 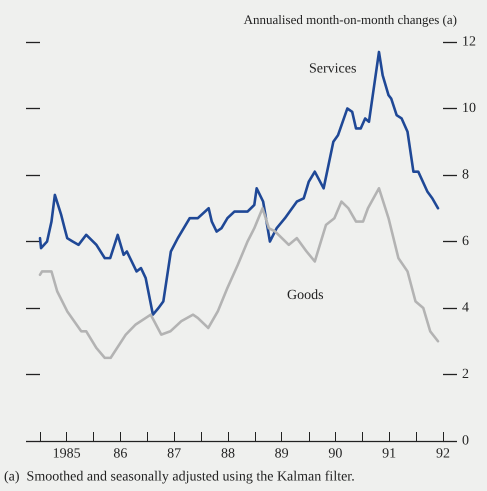 What do you see at coordinates (179, 477) in the screenshot?
I see `text: (a) Smoothed and seasonally adjusted using the Kalman filter.` at bounding box center [179, 477].